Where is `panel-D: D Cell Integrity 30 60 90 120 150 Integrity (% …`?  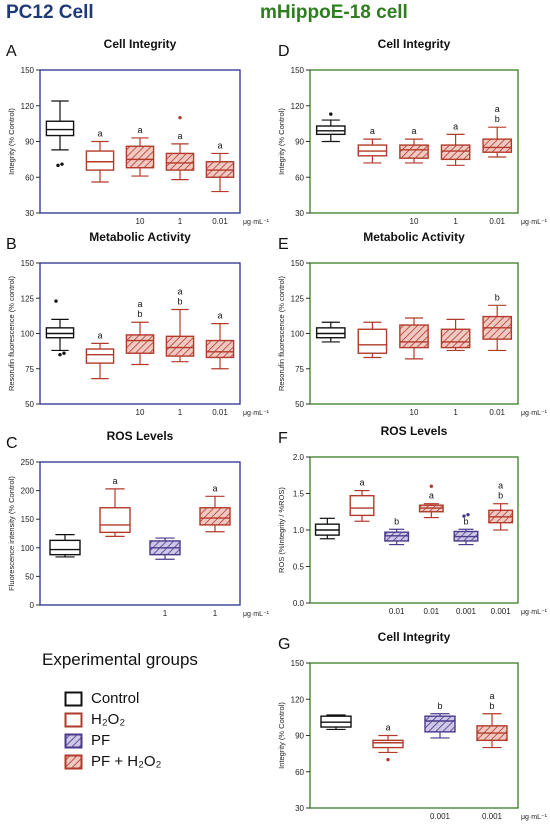
panel-D: D Cell Integrity 30 60 90 120 150 Integrity (% … is located at coordinates (412, 131).